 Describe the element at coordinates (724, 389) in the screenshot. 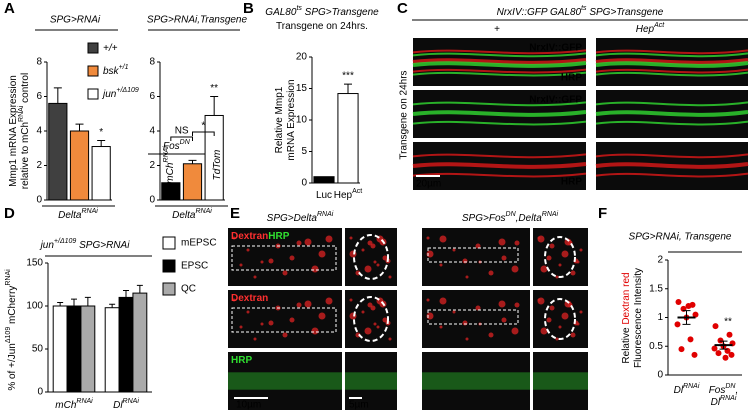

I see `x-tick-label: FosDN,` at that location.